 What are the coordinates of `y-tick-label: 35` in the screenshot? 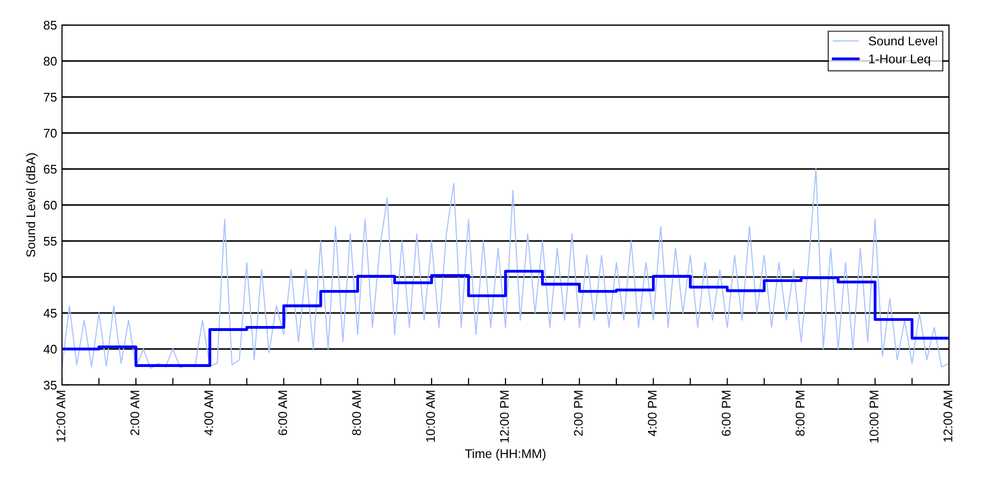 It's located at (50, 385).